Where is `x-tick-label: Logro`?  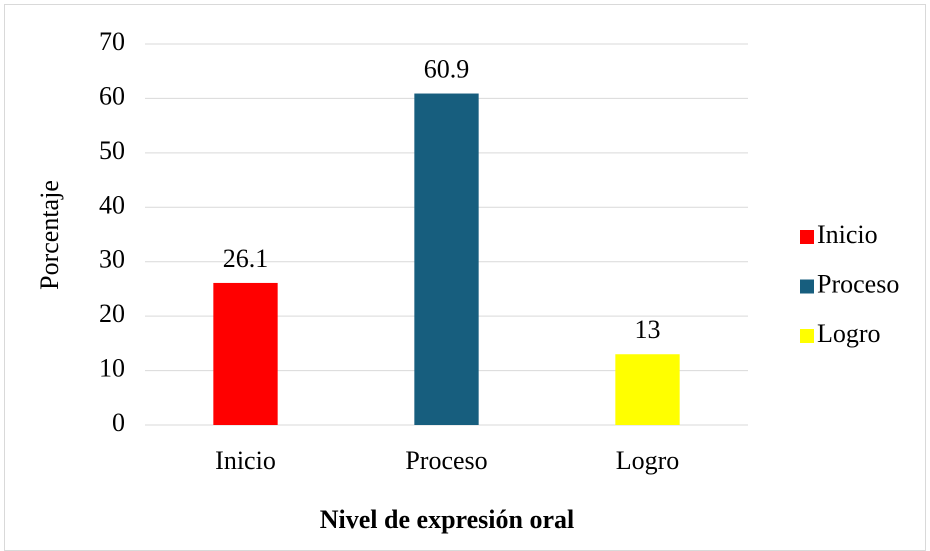 x-tick-label: Logro is located at coordinates (648, 460).